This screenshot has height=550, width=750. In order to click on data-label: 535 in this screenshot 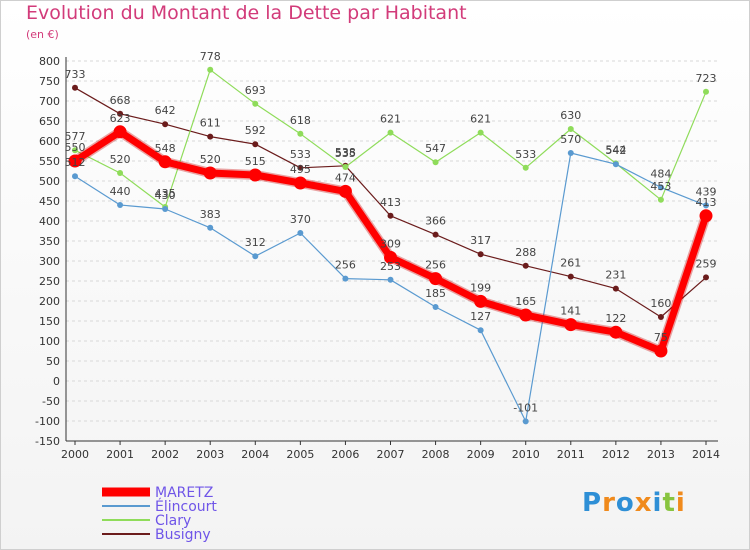, I will do `click(345, 153)`.